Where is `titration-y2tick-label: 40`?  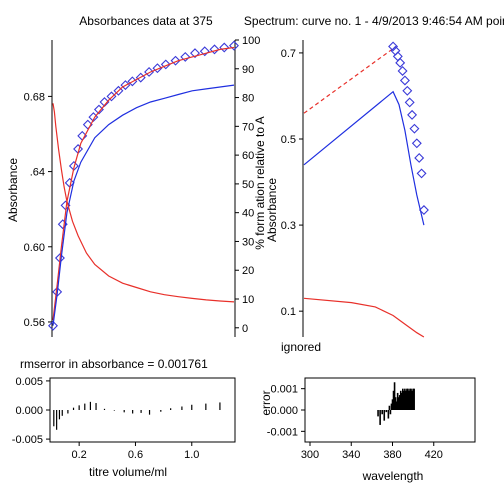 titration-y2tick-label: 40 is located at coordinates (248, 214).